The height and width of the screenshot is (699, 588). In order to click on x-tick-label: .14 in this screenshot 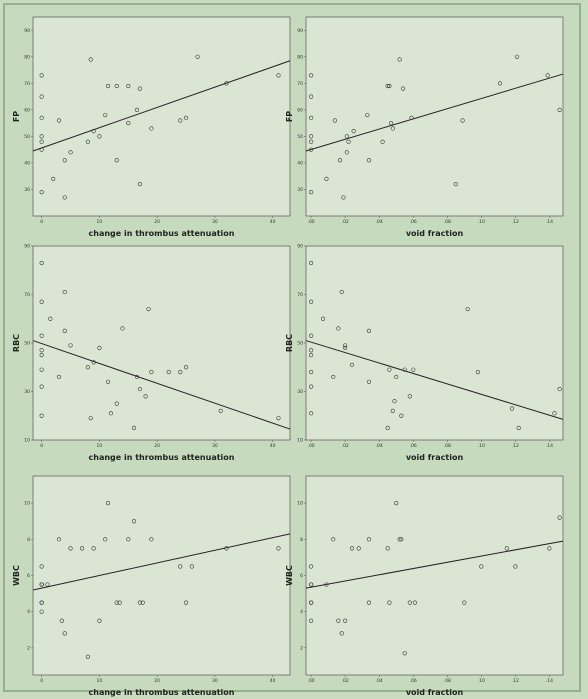, I will do `click(549, 446)`.